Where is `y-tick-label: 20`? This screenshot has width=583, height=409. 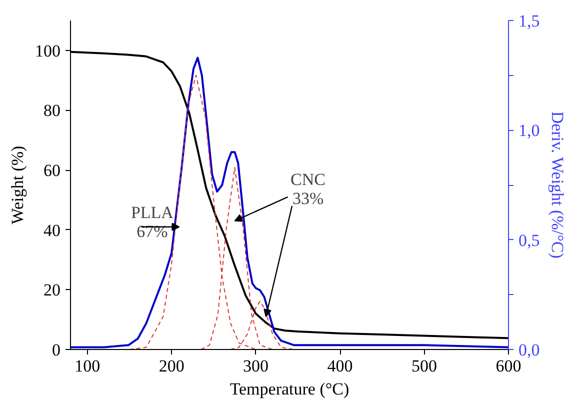
y-tick-label: 20 is located at coordinates (52, 290).